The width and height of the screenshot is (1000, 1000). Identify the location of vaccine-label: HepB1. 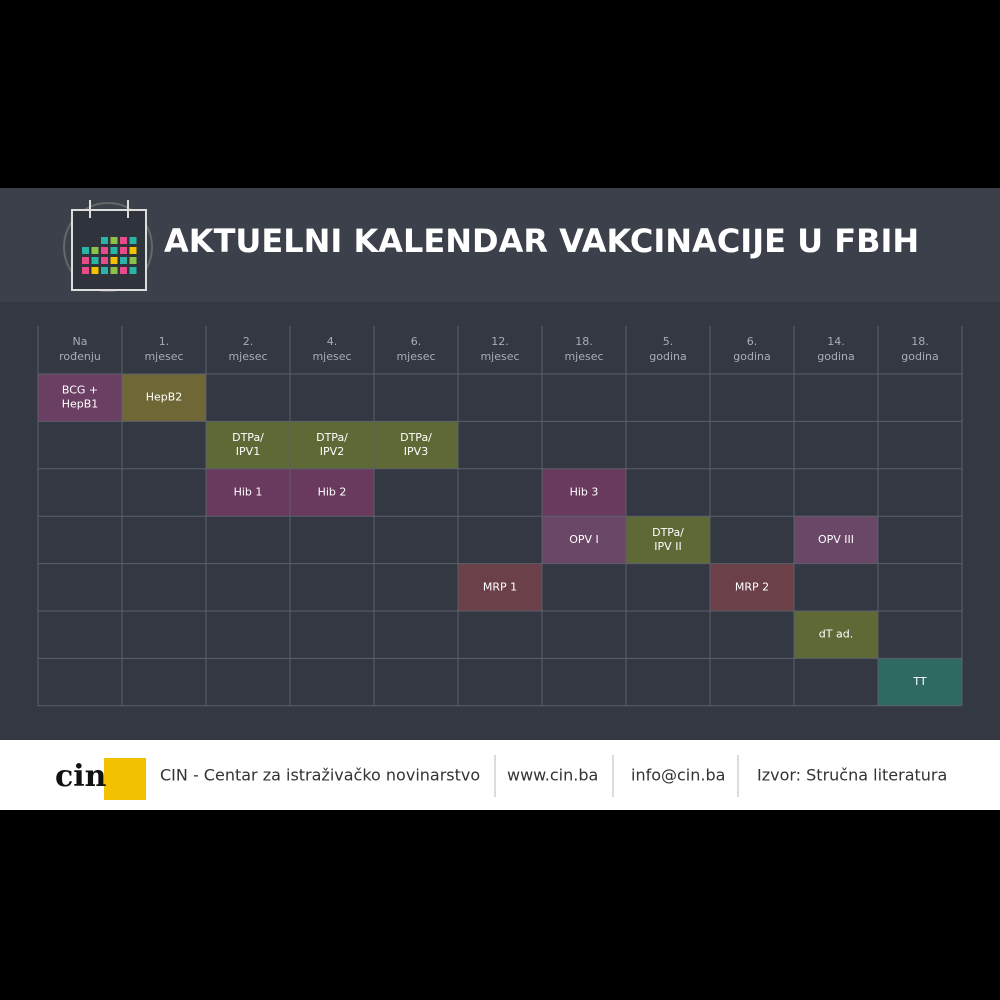
(80, 404).